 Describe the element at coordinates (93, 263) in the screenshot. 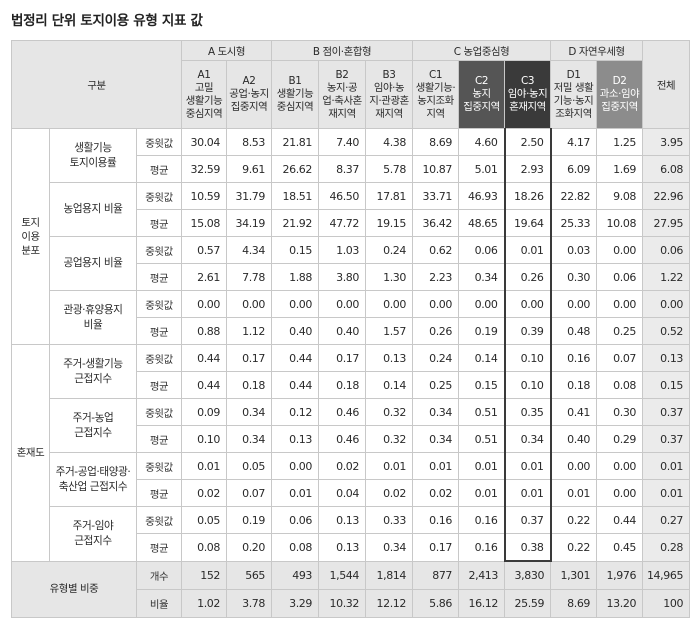

I see `indicator-label: 공업용지 비율` at that location.